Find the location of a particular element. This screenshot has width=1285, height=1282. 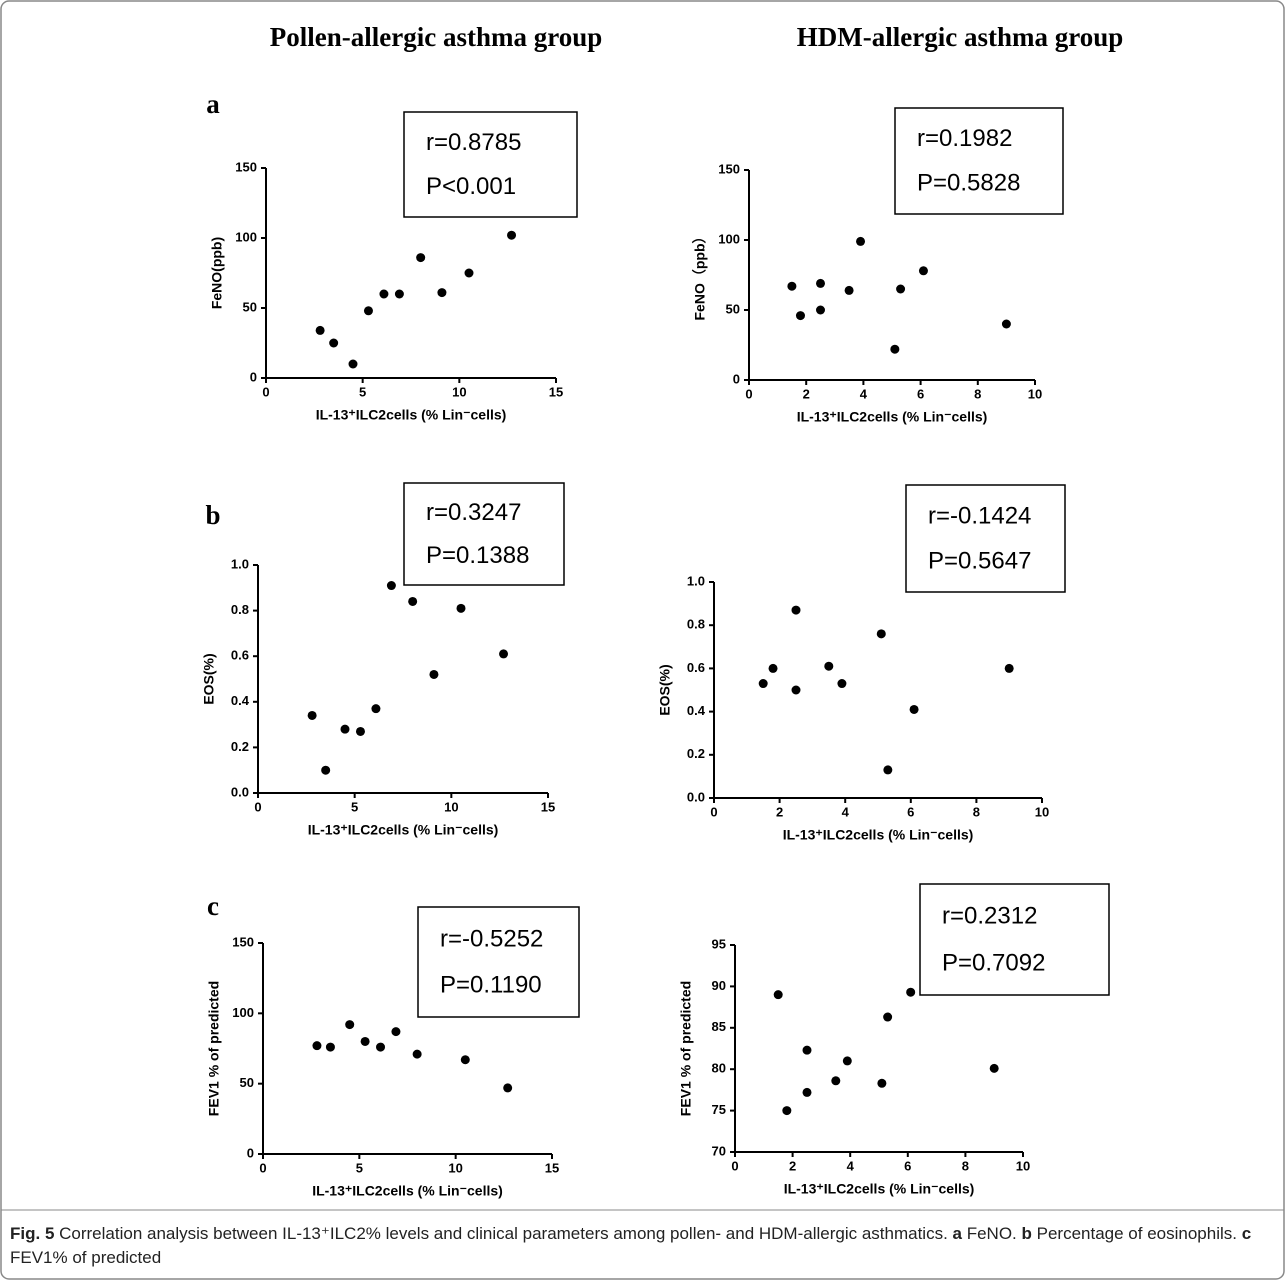

y-tick-label: 1.0 is located at coordinates (240, 563).